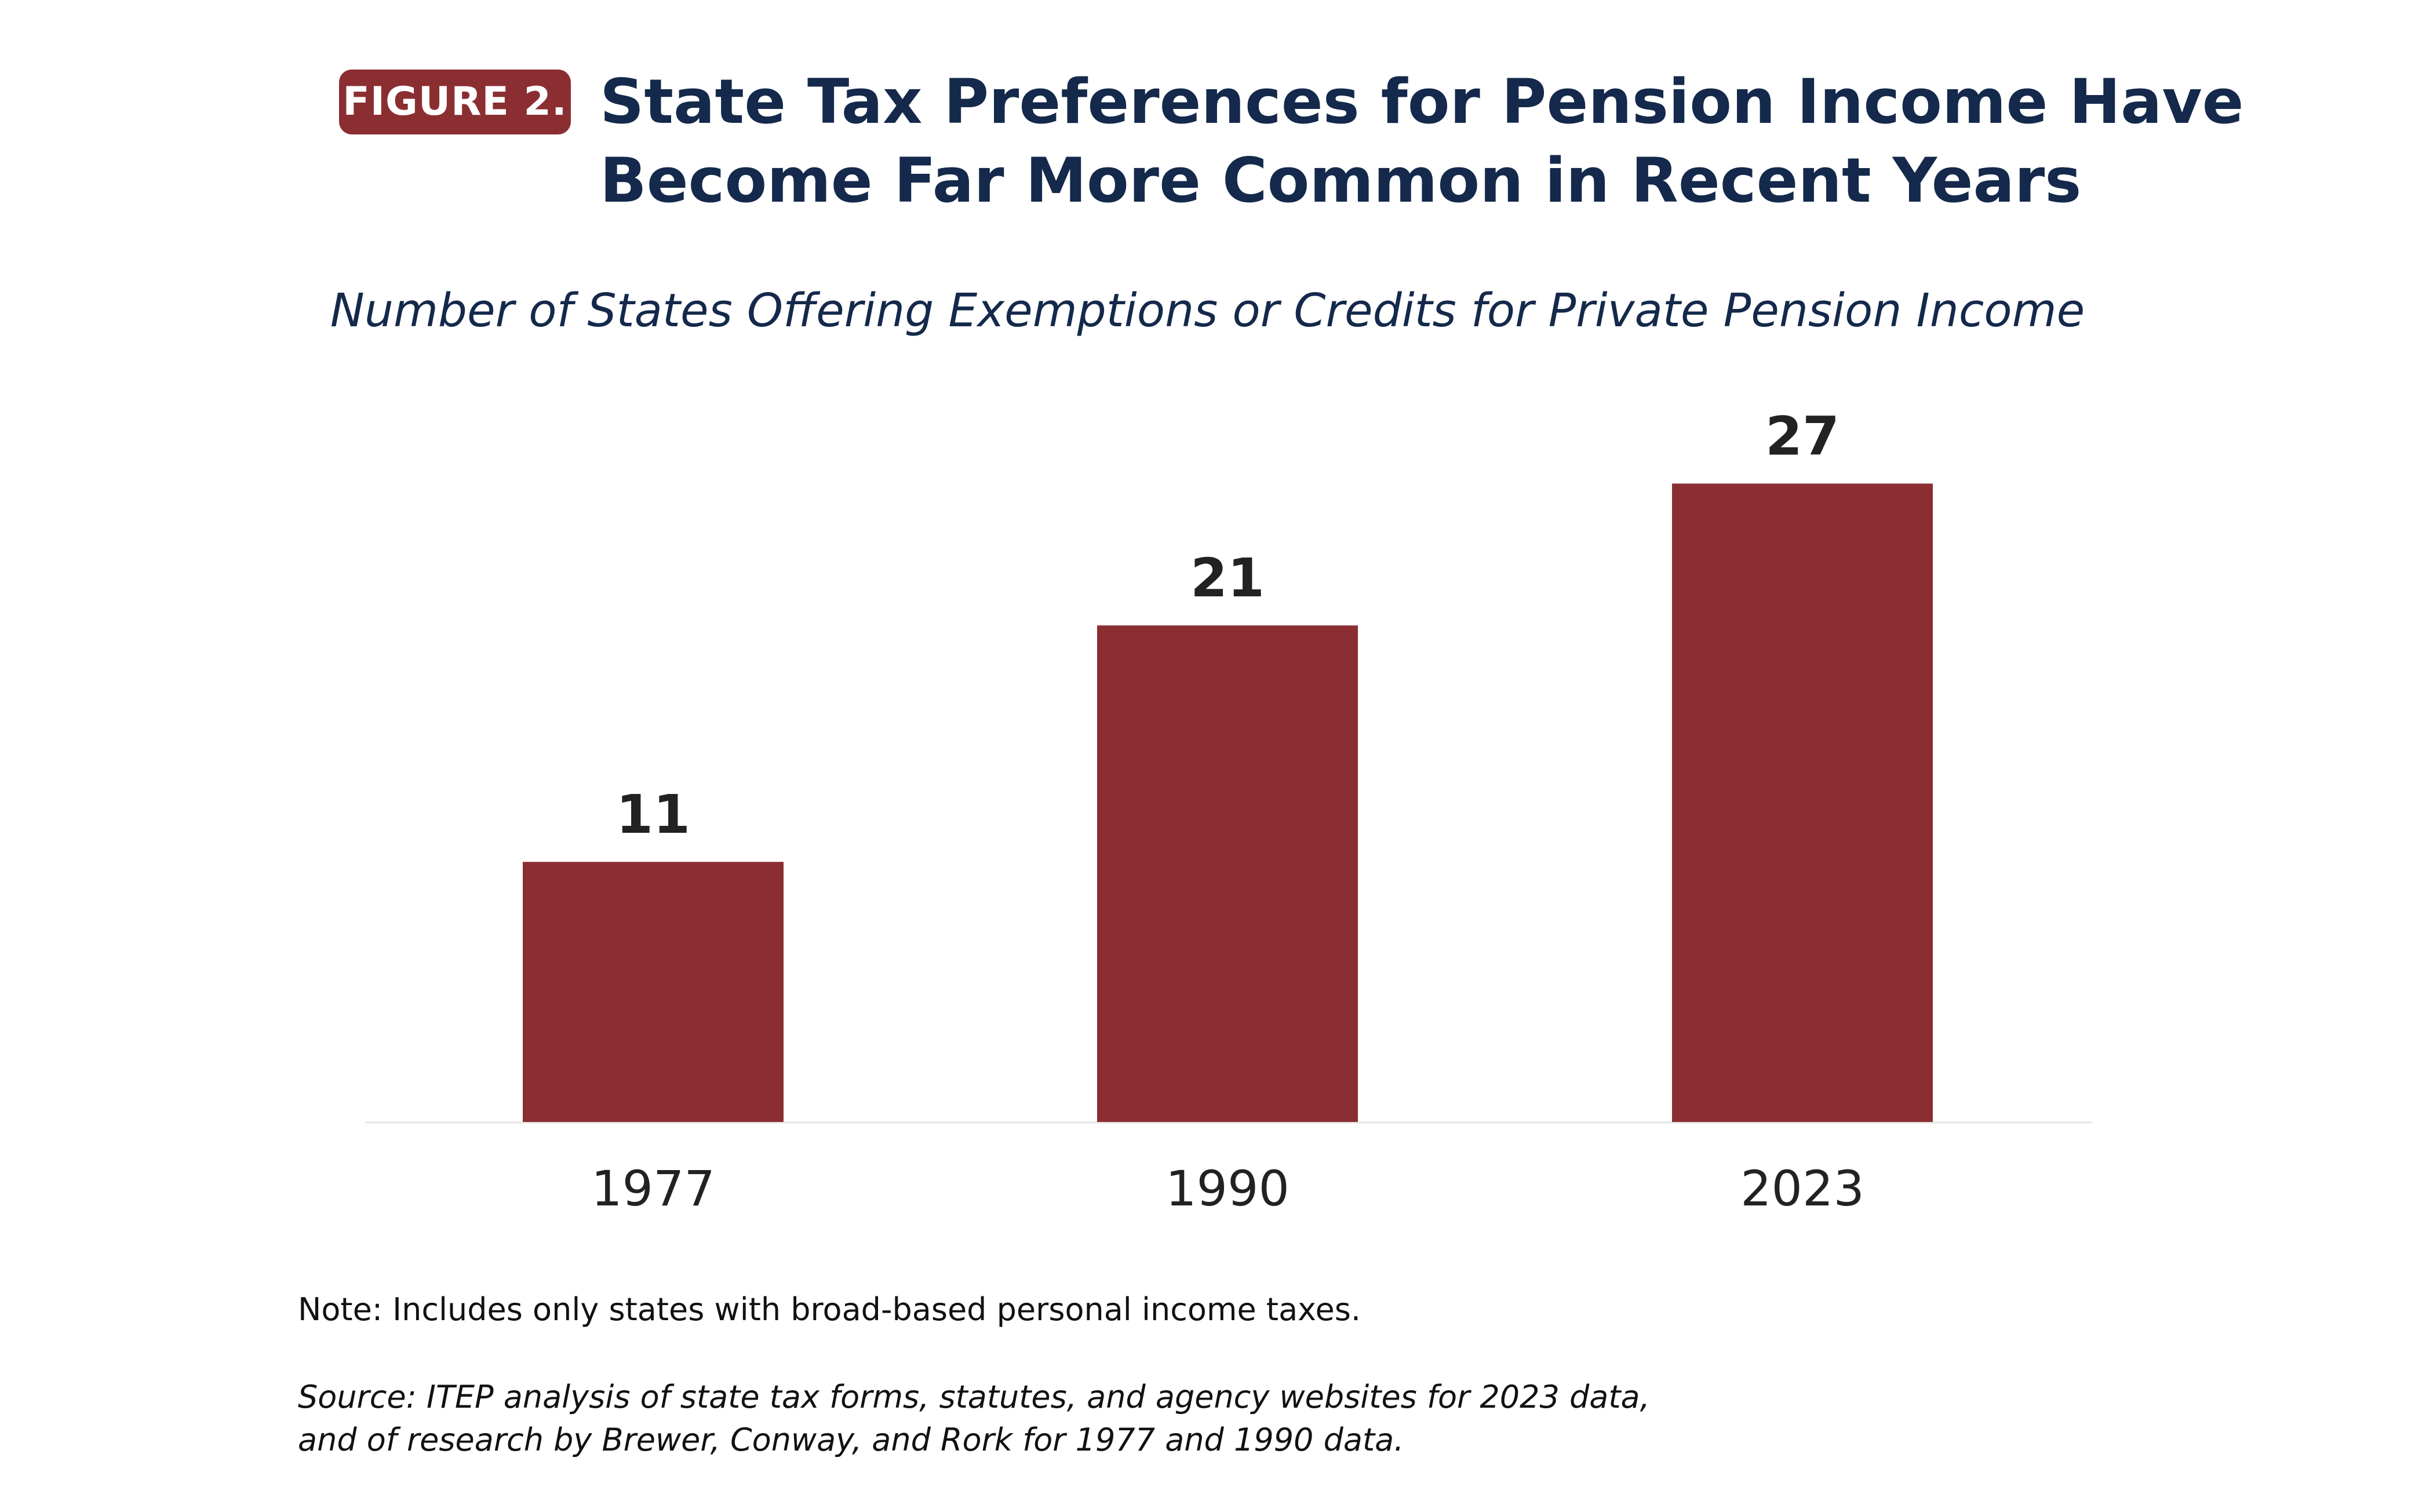 This screenshot has height=1512, width=2415. I want to click on data-label-1990: 21, so click(1227, 578).